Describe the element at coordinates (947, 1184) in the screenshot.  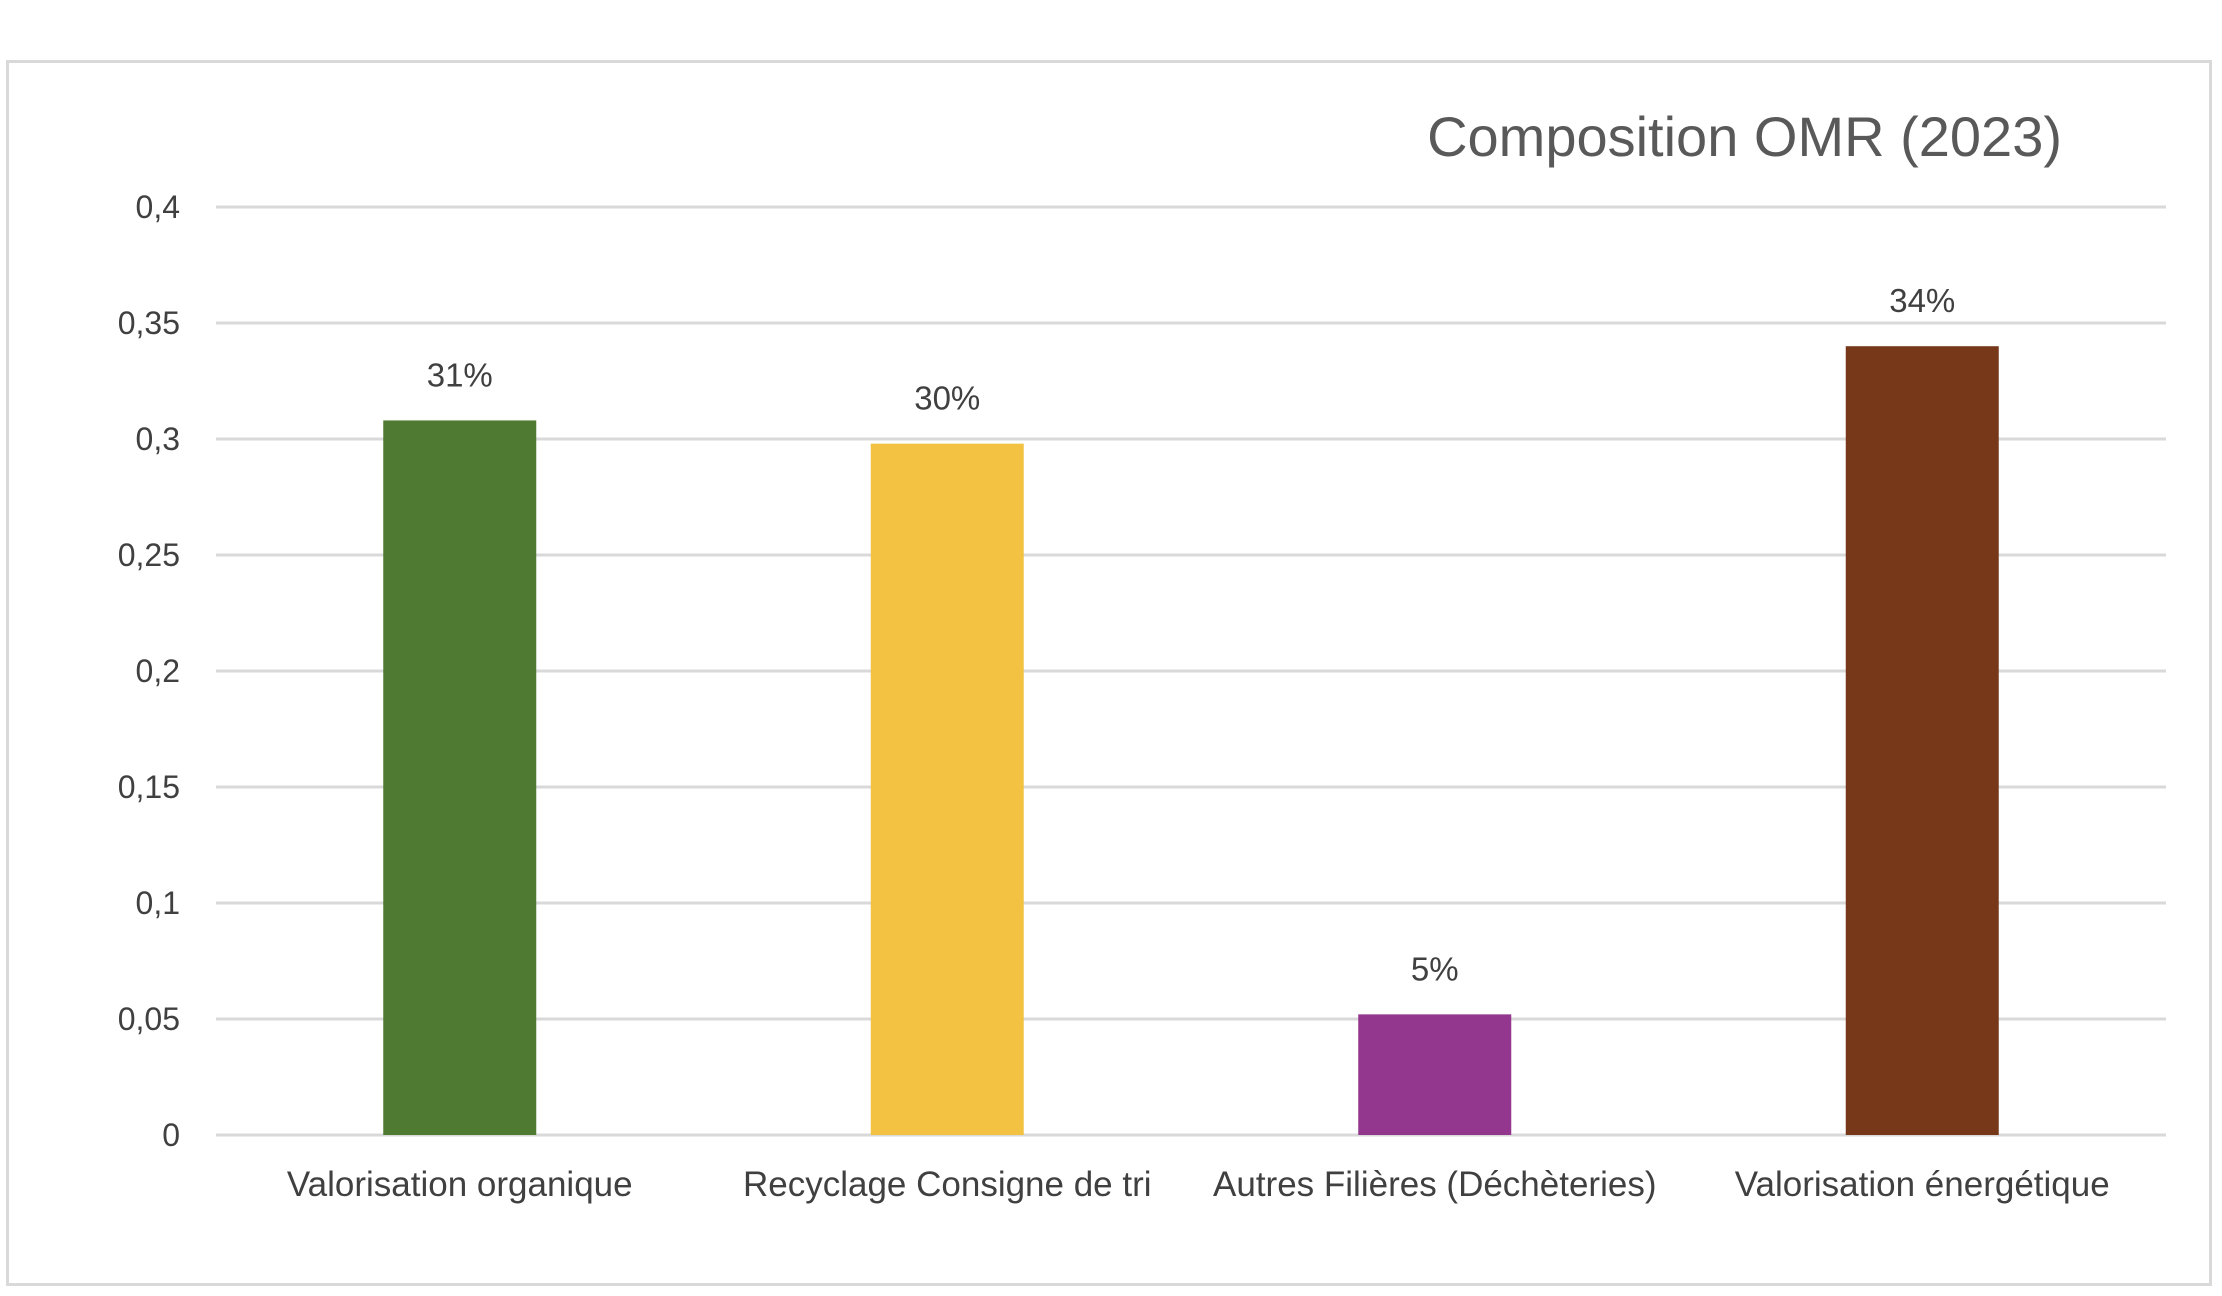
I see `category-label: Recyclage Consigne de tri` at that location.